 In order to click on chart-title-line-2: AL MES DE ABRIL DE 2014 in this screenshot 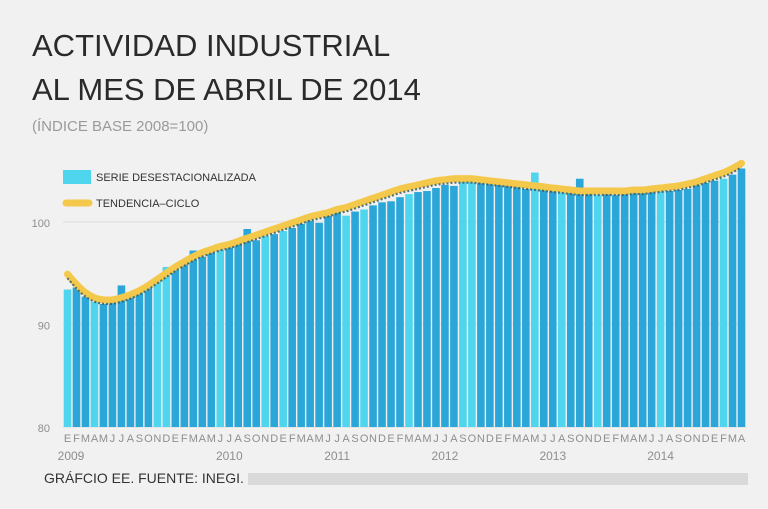, I will do `click(226, 89)`.